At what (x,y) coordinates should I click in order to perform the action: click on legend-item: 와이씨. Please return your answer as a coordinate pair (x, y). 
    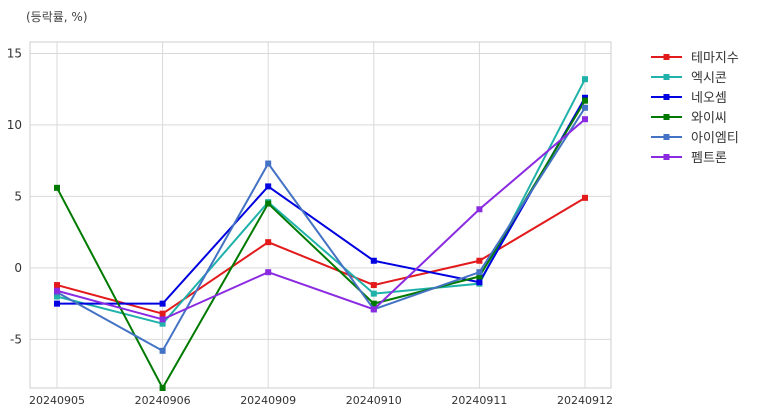
    Looking at the image, I should click on (689, 118).